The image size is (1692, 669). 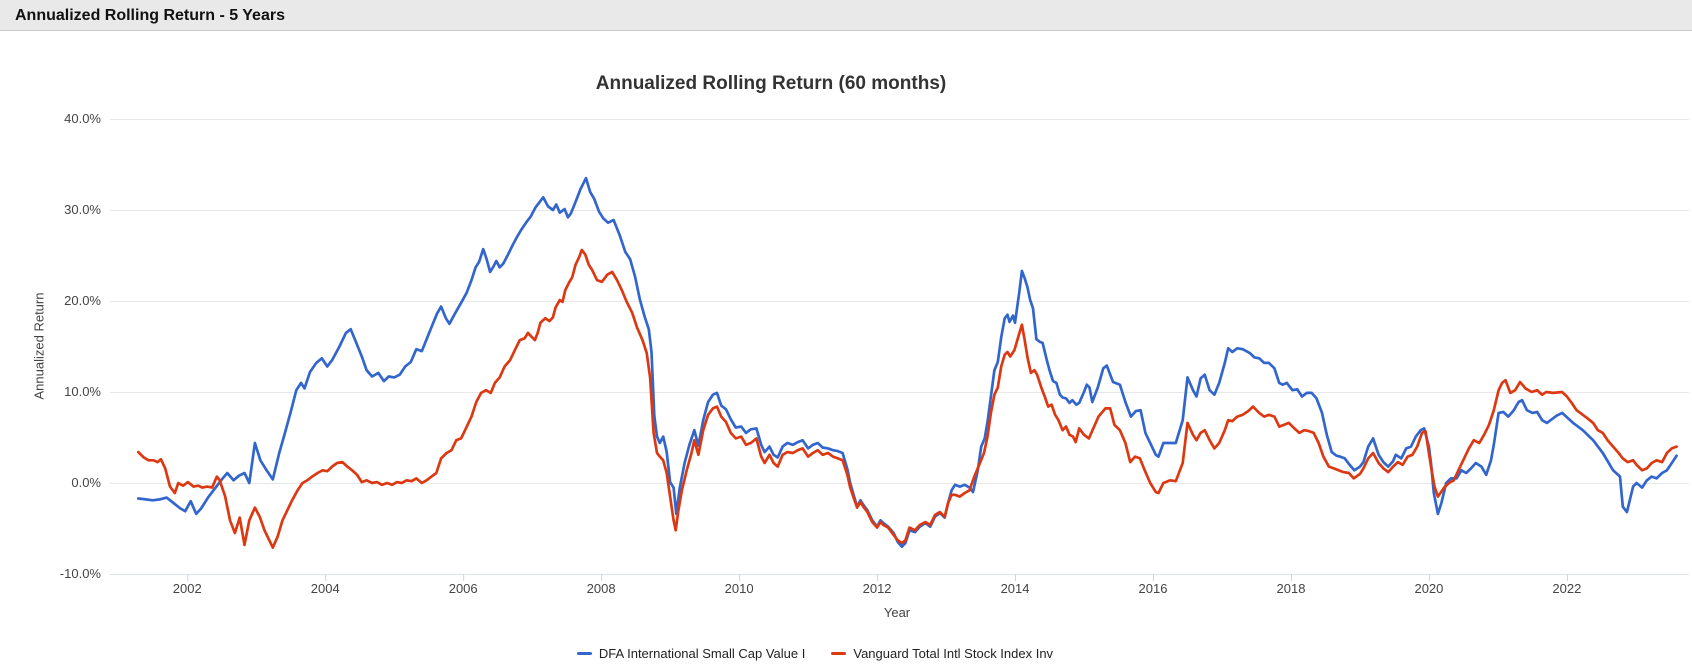 I want to click on x-tick-label: 2018, so click(x=1291, y=588).